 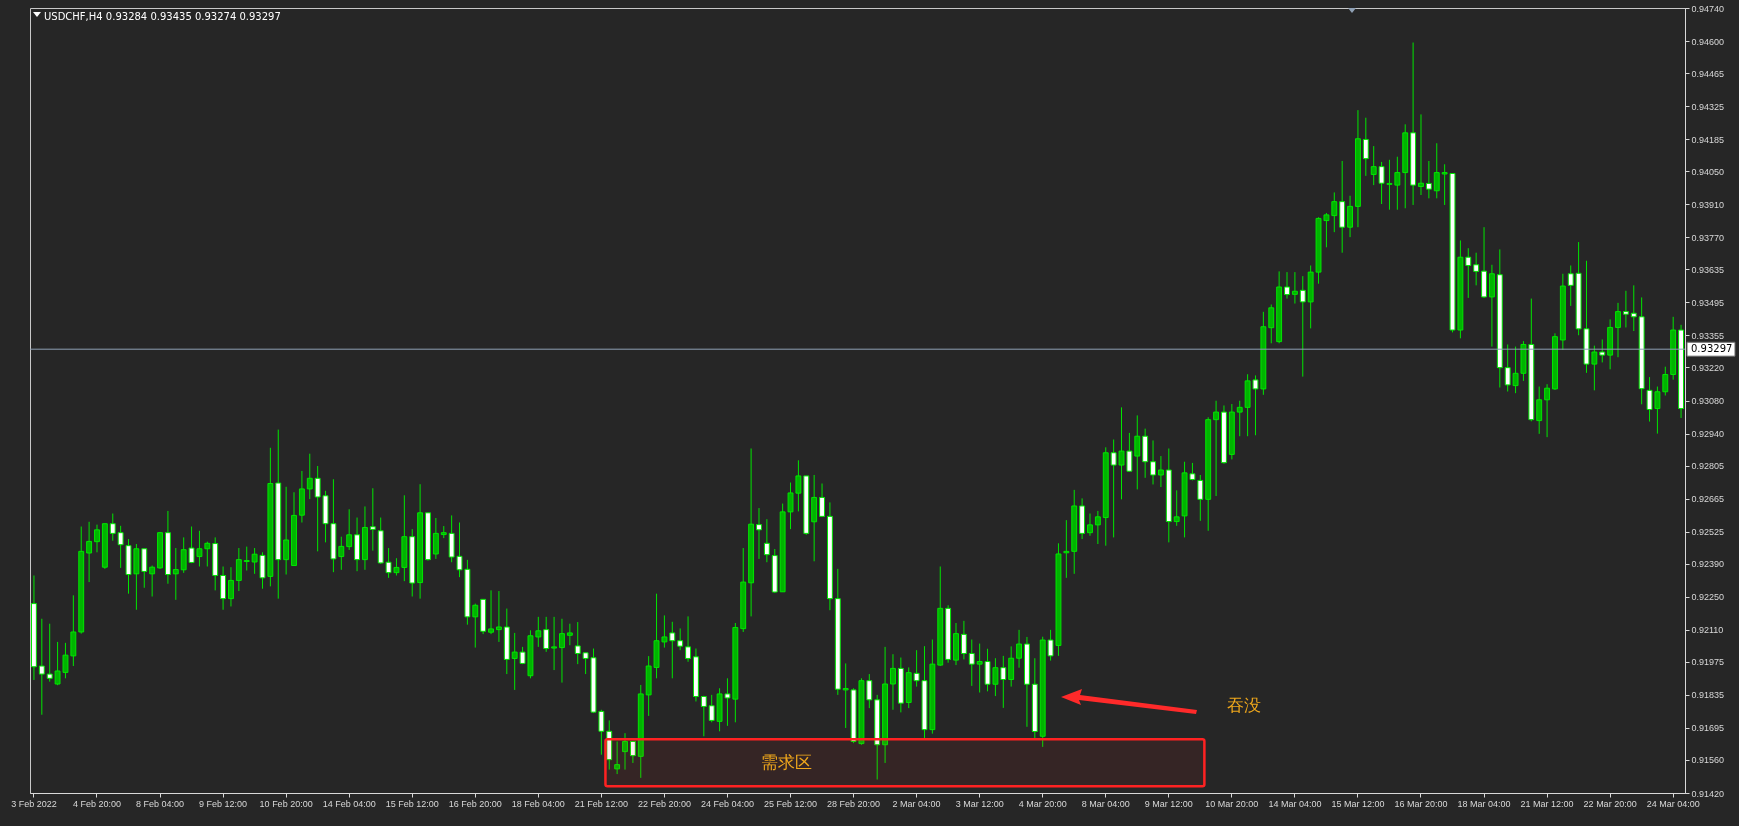 I want to click on y-tick-label: 0.94325, so click(x=1708, y=106).